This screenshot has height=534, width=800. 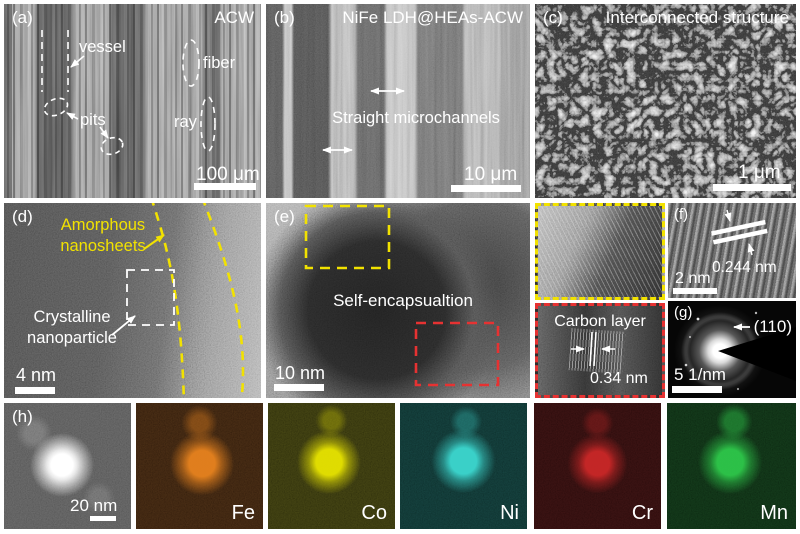 What do you see at coordinates (491, 174) in the screenshot?
I see `panel-b-scale-text: 10 μm` at bounding box center [491, 174].